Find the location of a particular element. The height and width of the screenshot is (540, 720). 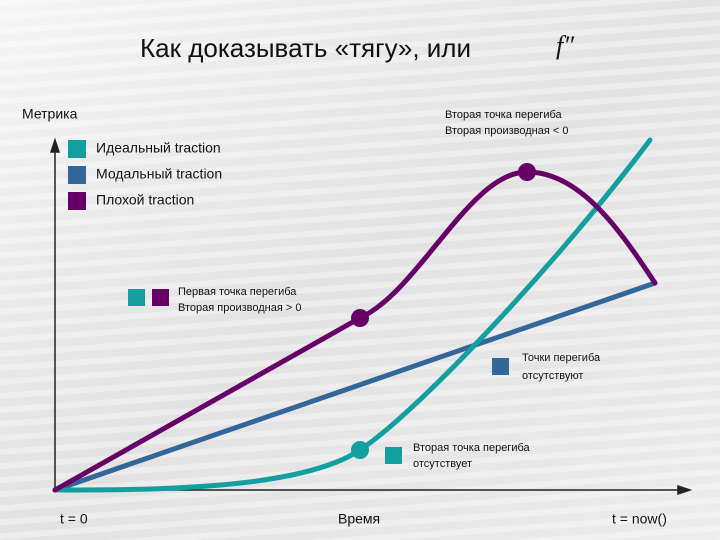

title-formula: f″ is located at coordinates (565, 45).